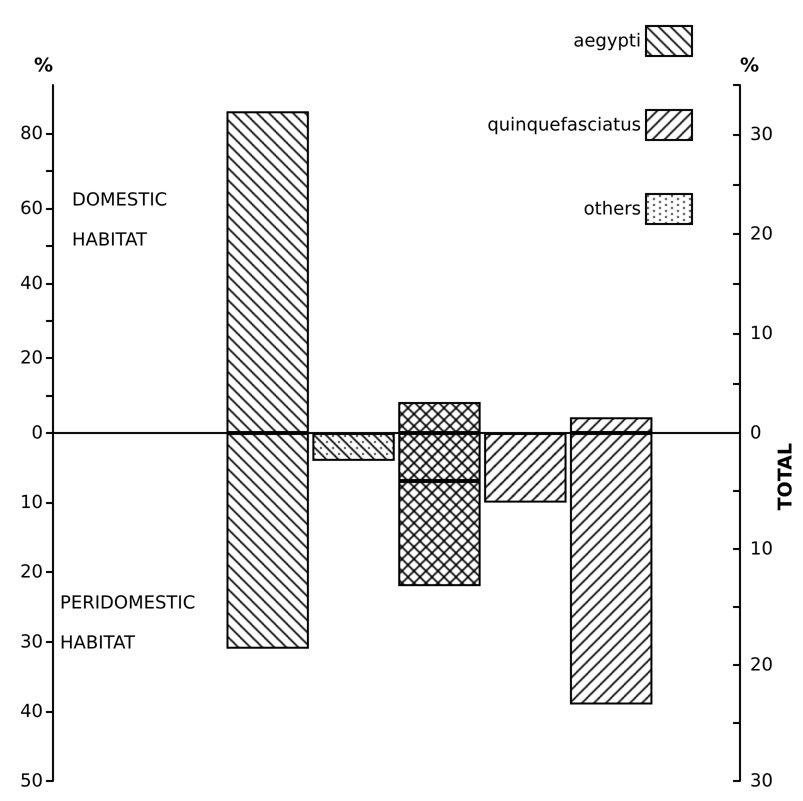  Describe the element at coordinates (130, 623) in the screenshot. I see `annotation: PERIDOMESTIC HABITAT` at that location.